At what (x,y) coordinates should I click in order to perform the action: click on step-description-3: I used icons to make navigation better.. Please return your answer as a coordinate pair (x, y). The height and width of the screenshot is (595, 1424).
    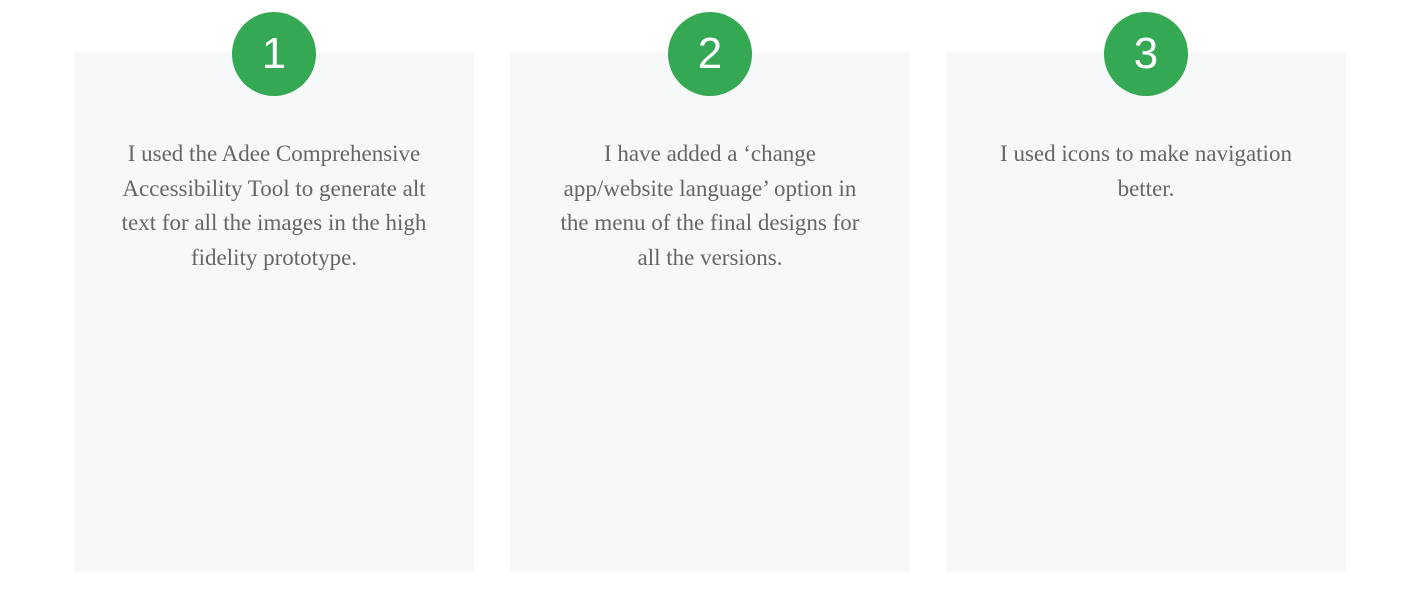
    Looking at the image, I should click on (1146, 171).